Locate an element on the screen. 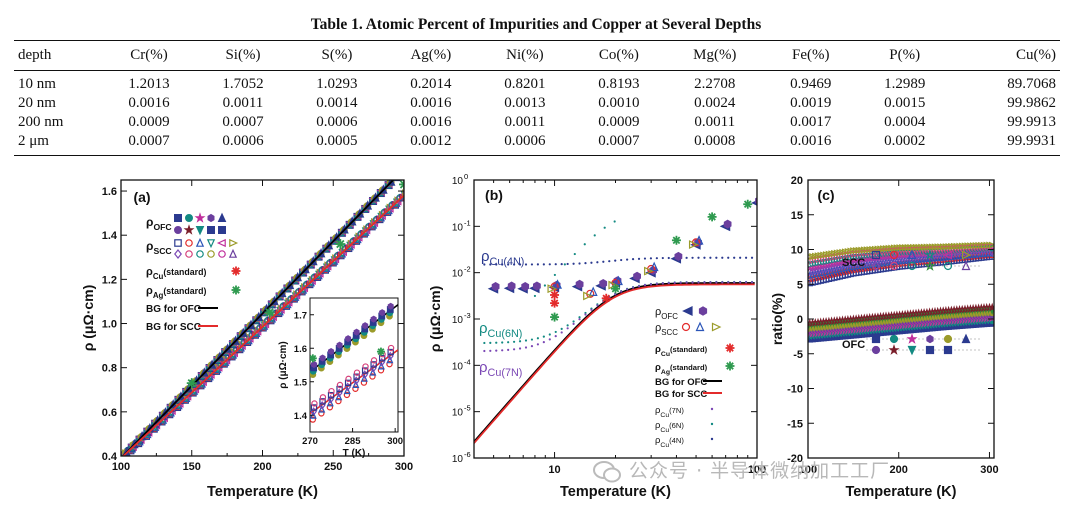  y-tick-label: 15 is located at coordinates (797, 216).